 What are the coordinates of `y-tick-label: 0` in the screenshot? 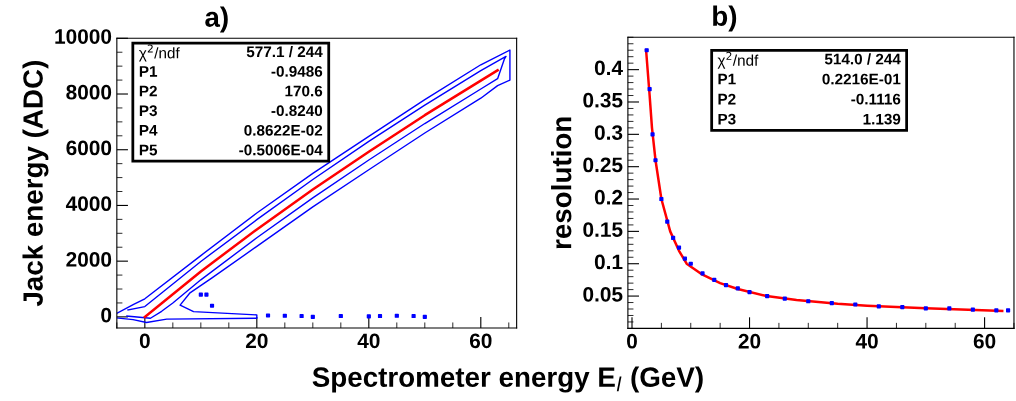 It's located at (106, 315).